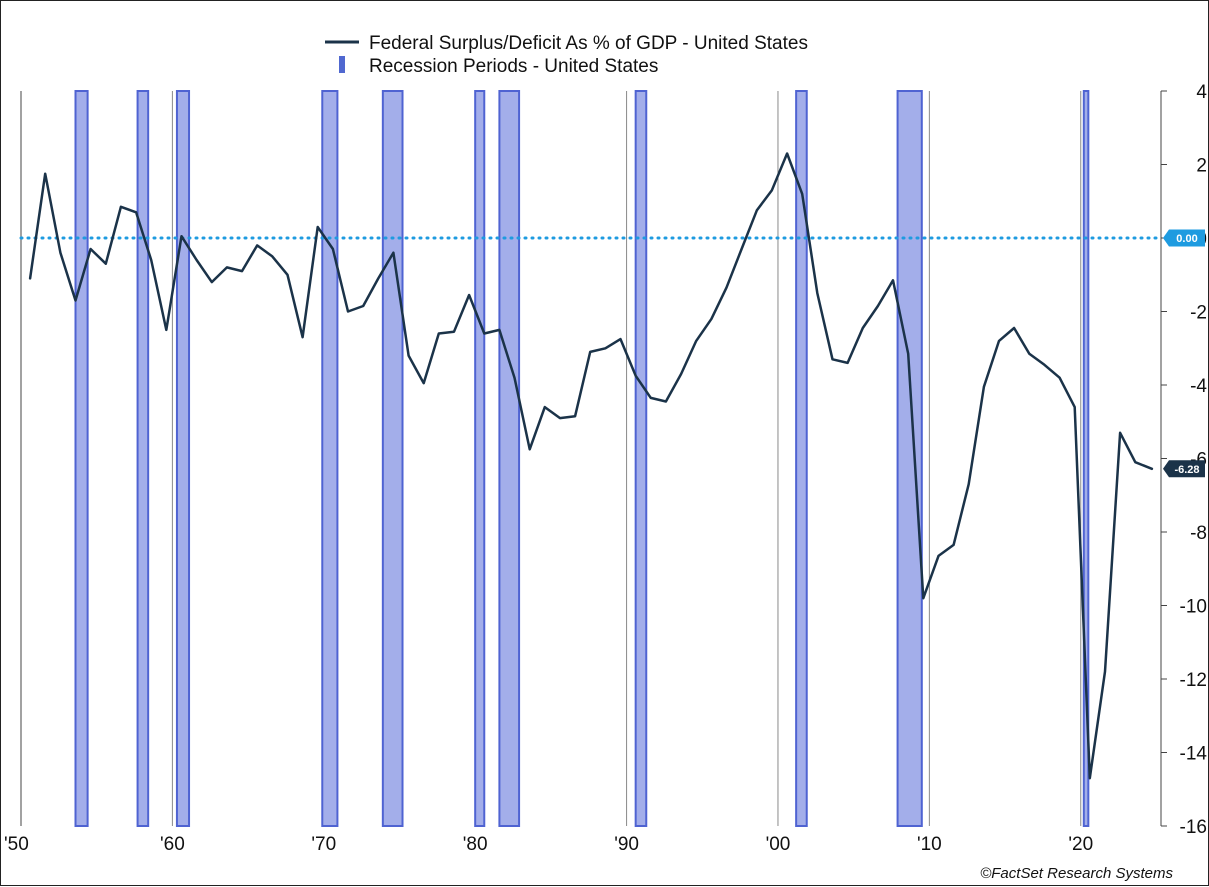  What do you see at coordinates (16, 844) in the screenshot?
I see `x-tick-label: '50` at bounding box center [16, 844].